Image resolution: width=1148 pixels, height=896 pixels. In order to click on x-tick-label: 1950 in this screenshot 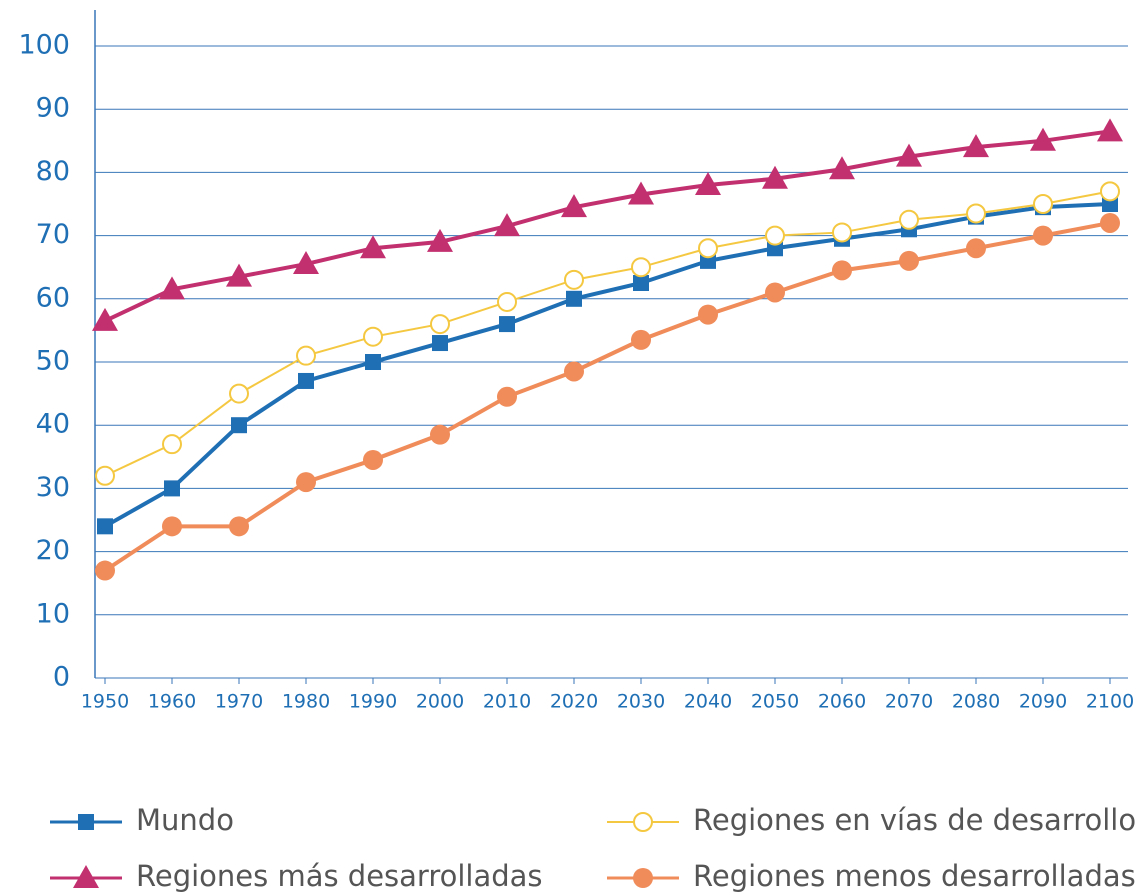, I will do `click(105, 702)`.